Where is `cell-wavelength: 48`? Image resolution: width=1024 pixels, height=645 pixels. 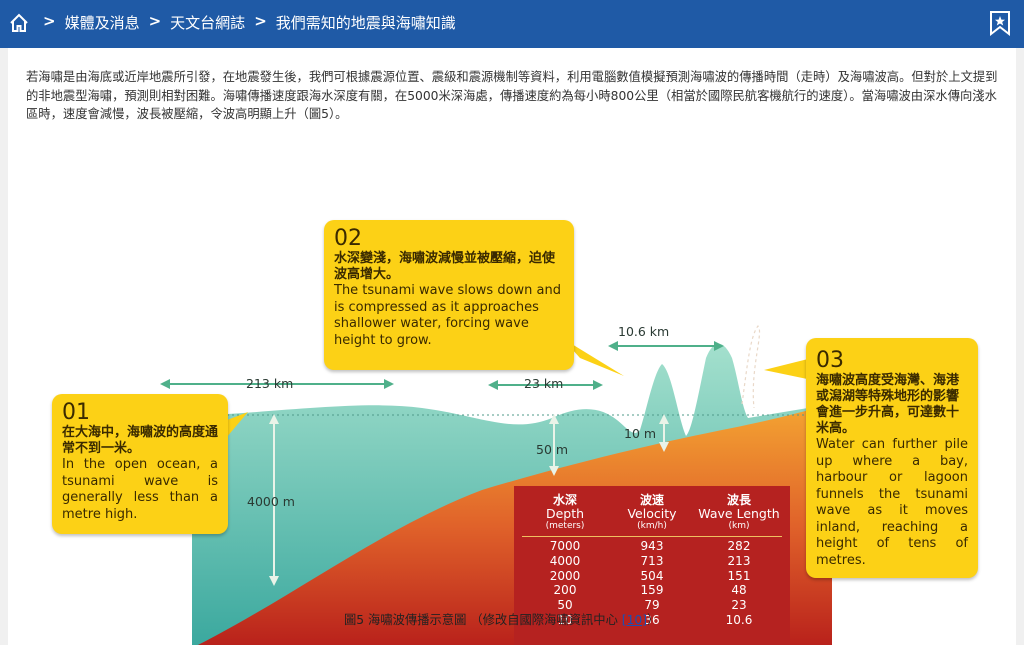
cell-wavelength: 48 is located at coordinates (739, 590).